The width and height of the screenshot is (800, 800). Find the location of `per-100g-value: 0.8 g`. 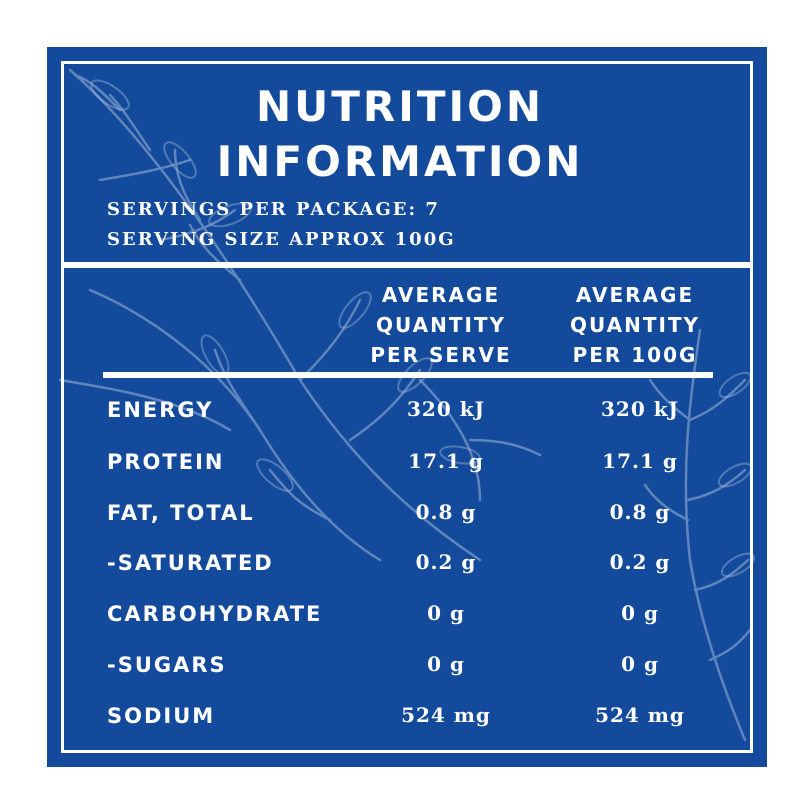

per-100g-value: 0.8 g is located at coordinates (640, 512).